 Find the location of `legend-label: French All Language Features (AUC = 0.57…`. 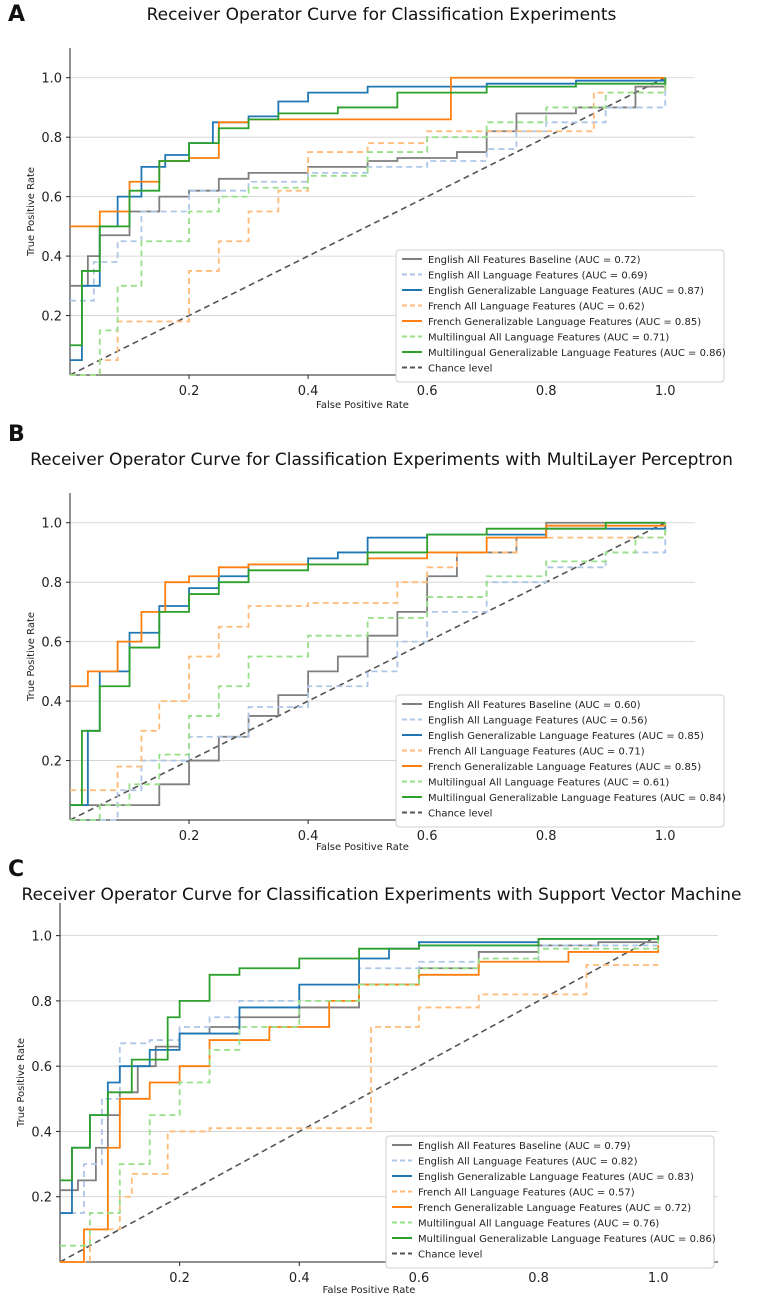

legend-label: French All Language Features (AUC = 0.57… is located at coordinates (526, 1193).